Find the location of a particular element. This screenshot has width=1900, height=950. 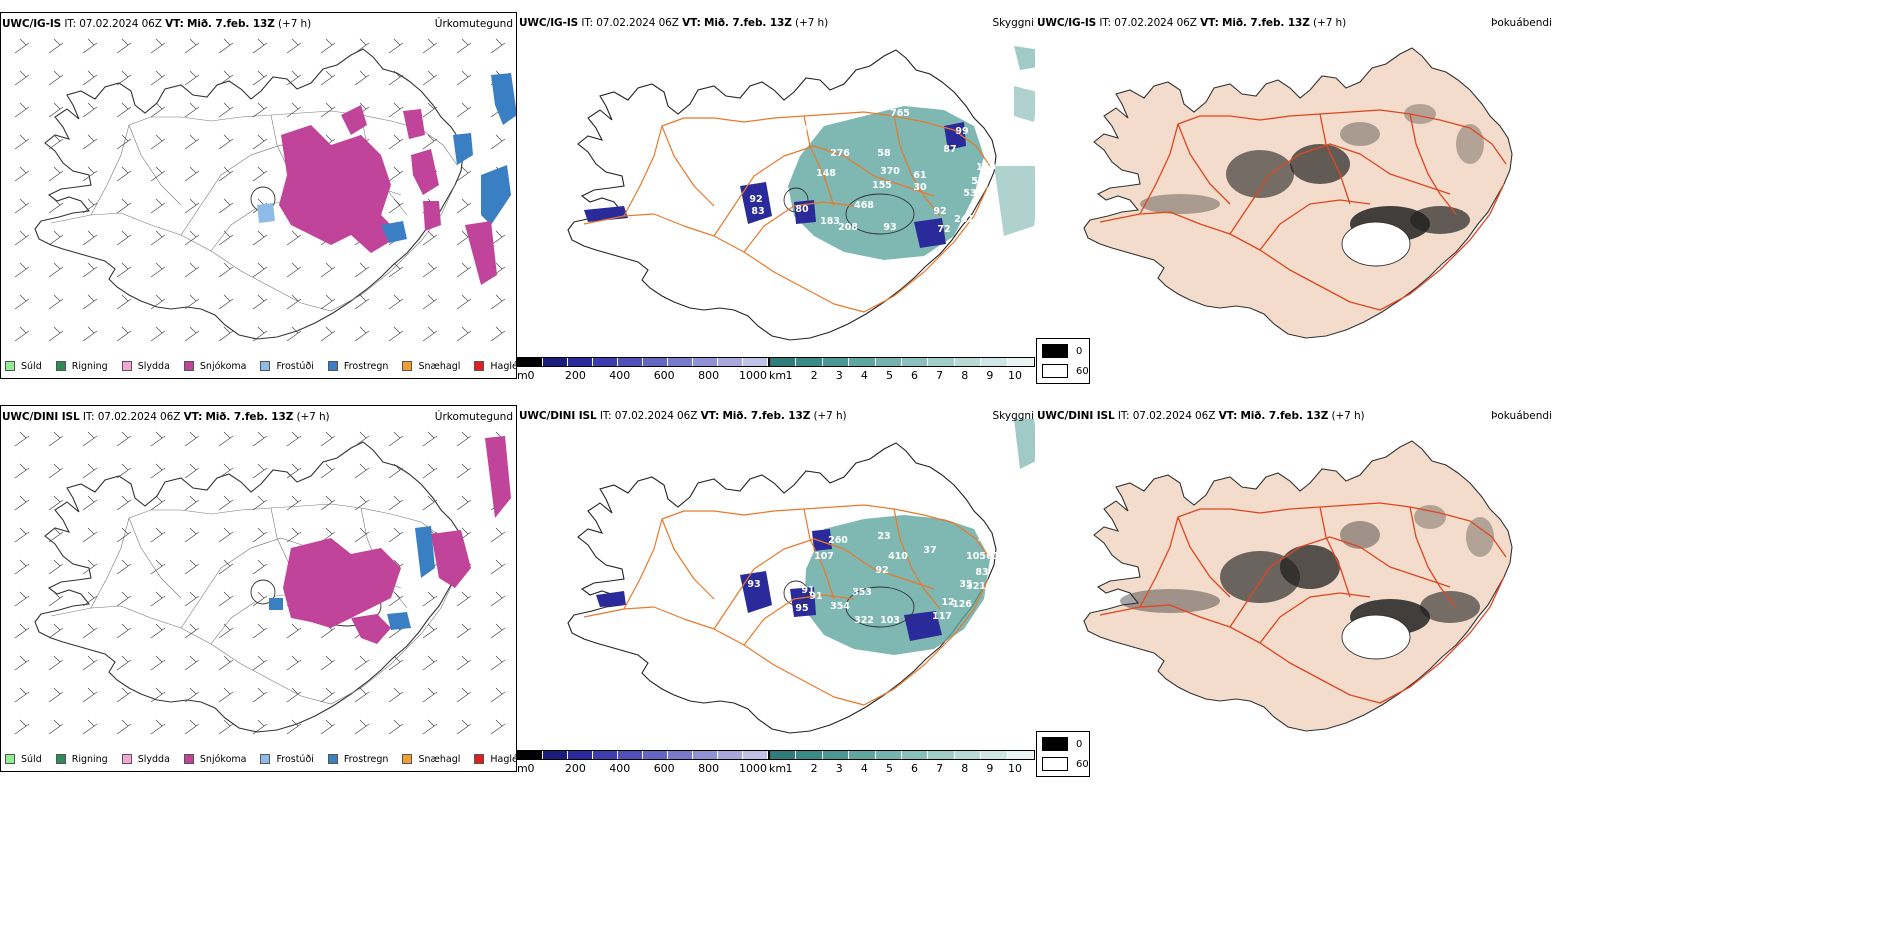

visibility-value-label: 61 is located at coordinates (919, 175).